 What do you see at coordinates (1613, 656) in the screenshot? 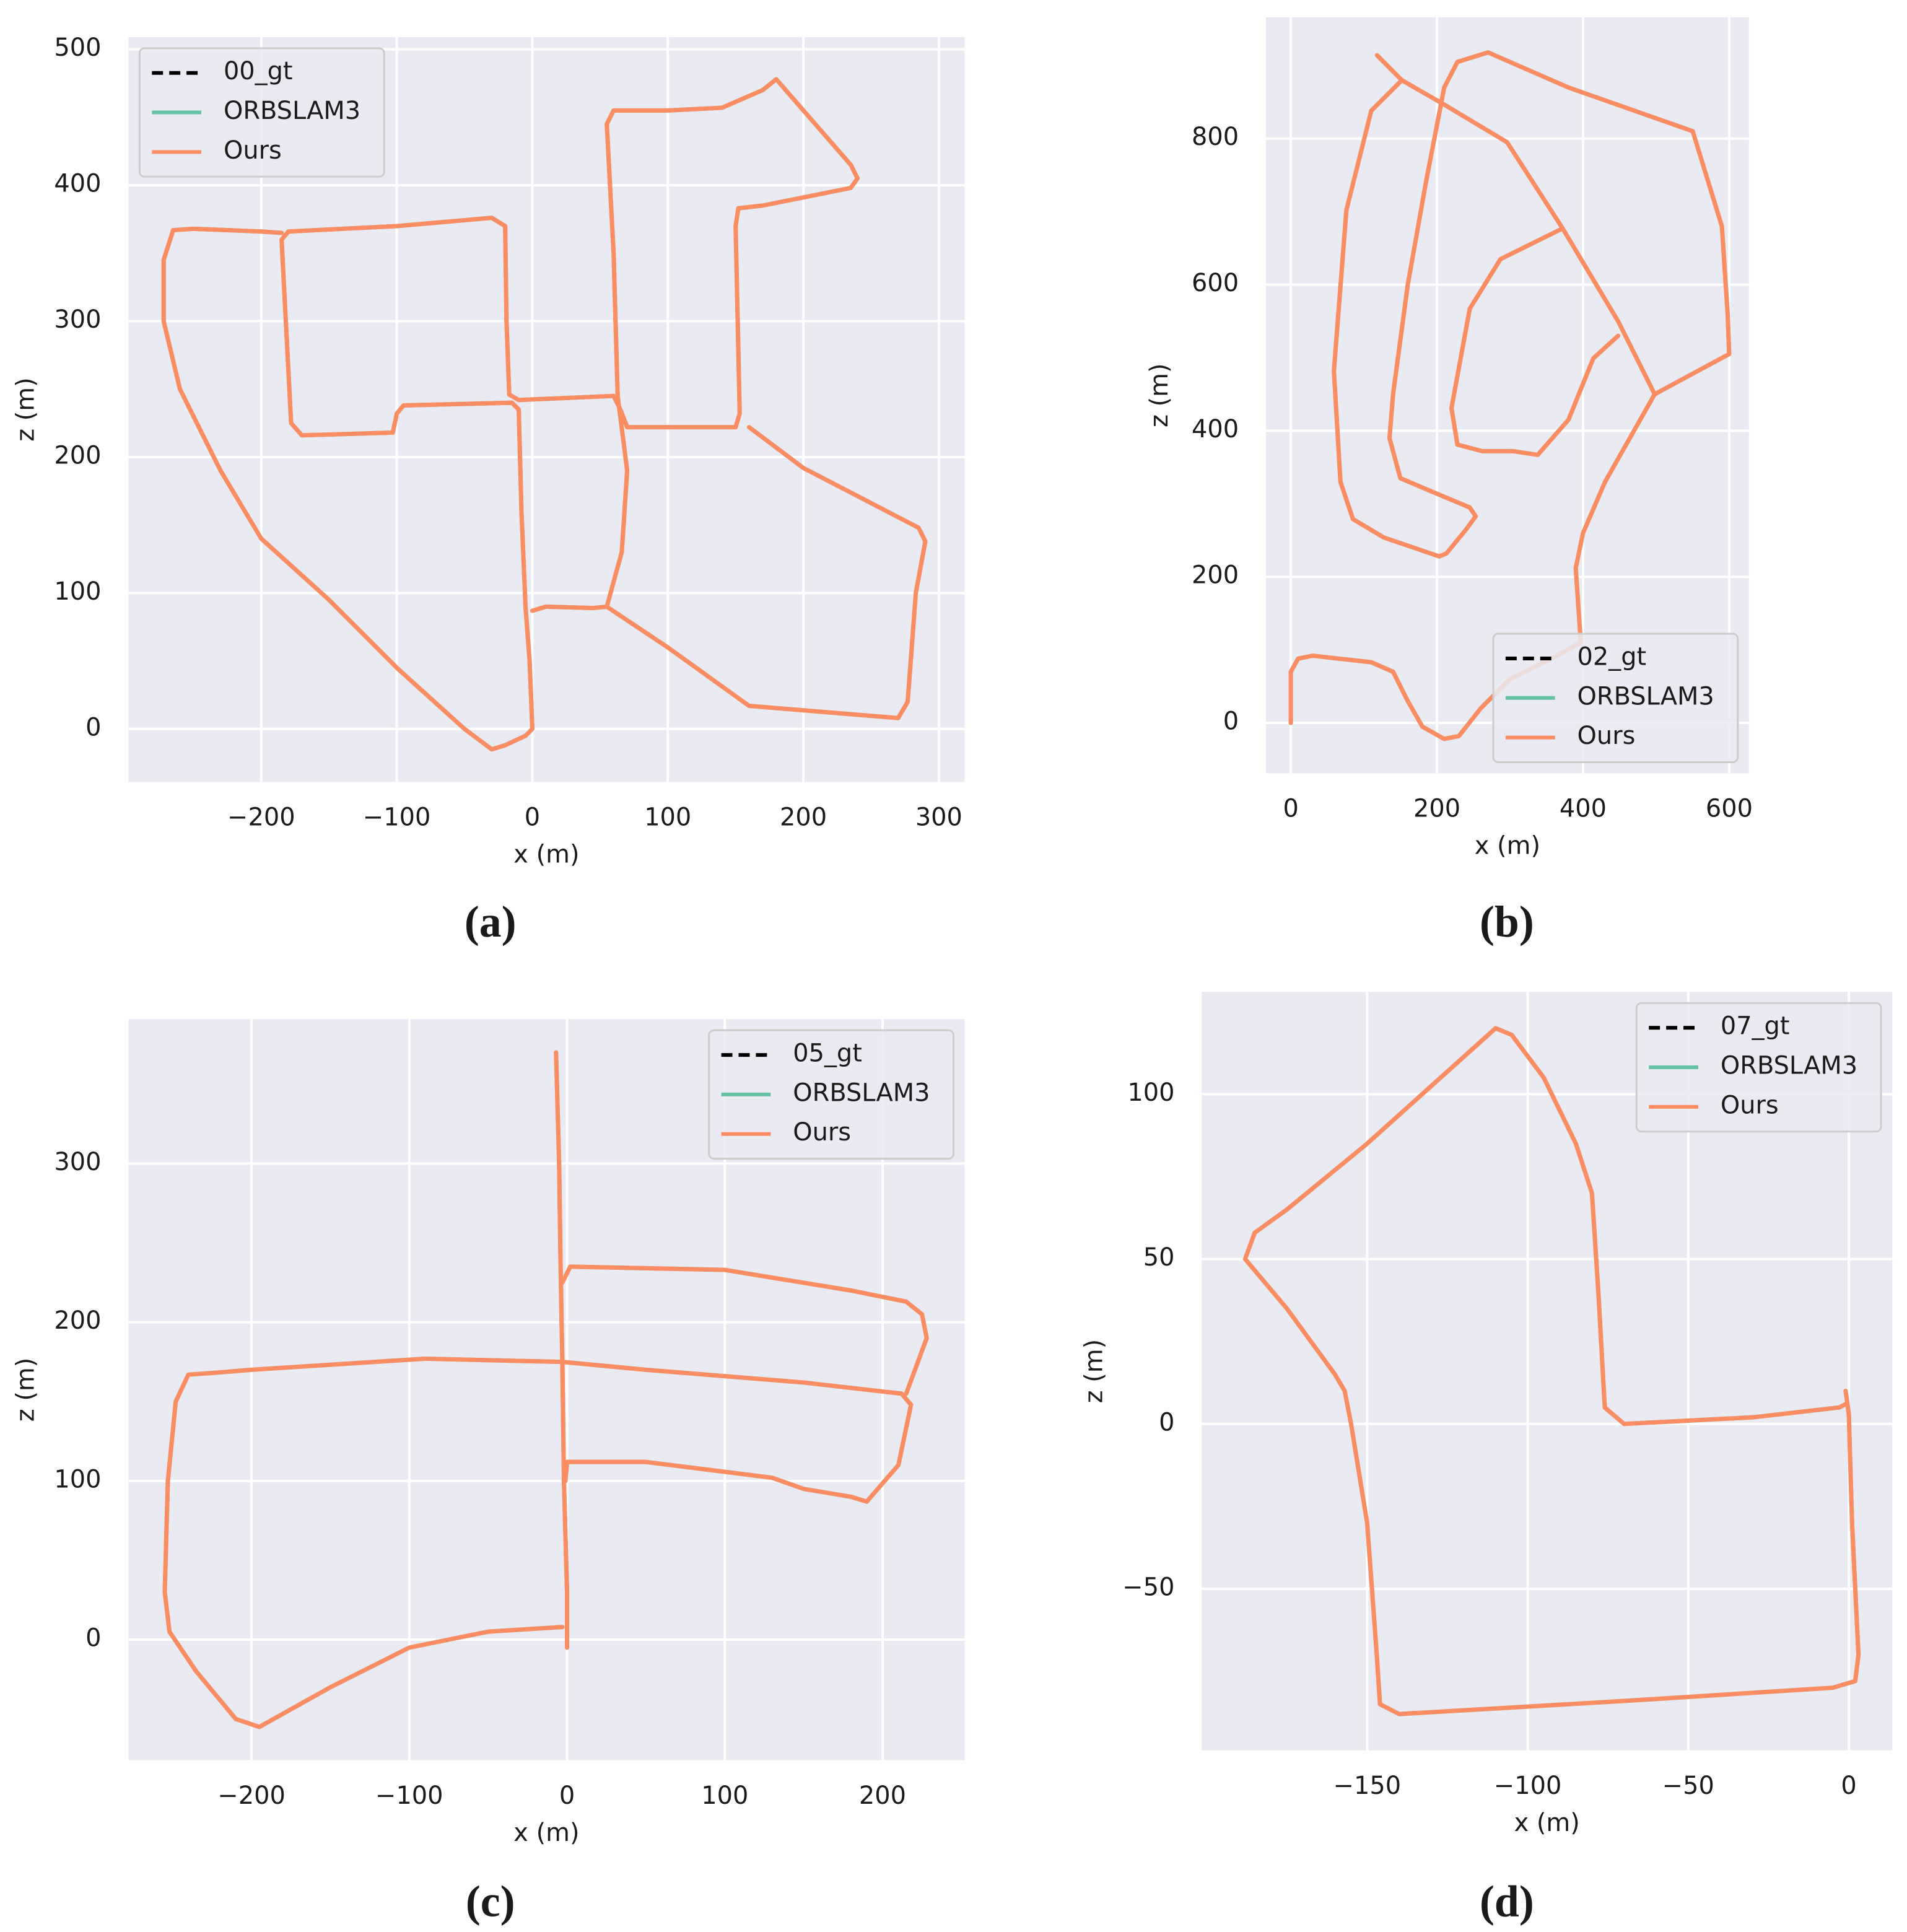
I see `legend-label: 02_gt` at bounding box center [1613, 656].